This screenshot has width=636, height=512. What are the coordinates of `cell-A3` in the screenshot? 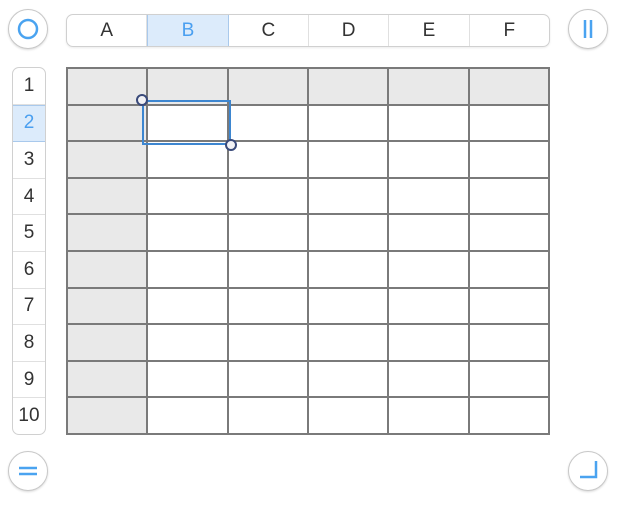 It's located at (107, 159).